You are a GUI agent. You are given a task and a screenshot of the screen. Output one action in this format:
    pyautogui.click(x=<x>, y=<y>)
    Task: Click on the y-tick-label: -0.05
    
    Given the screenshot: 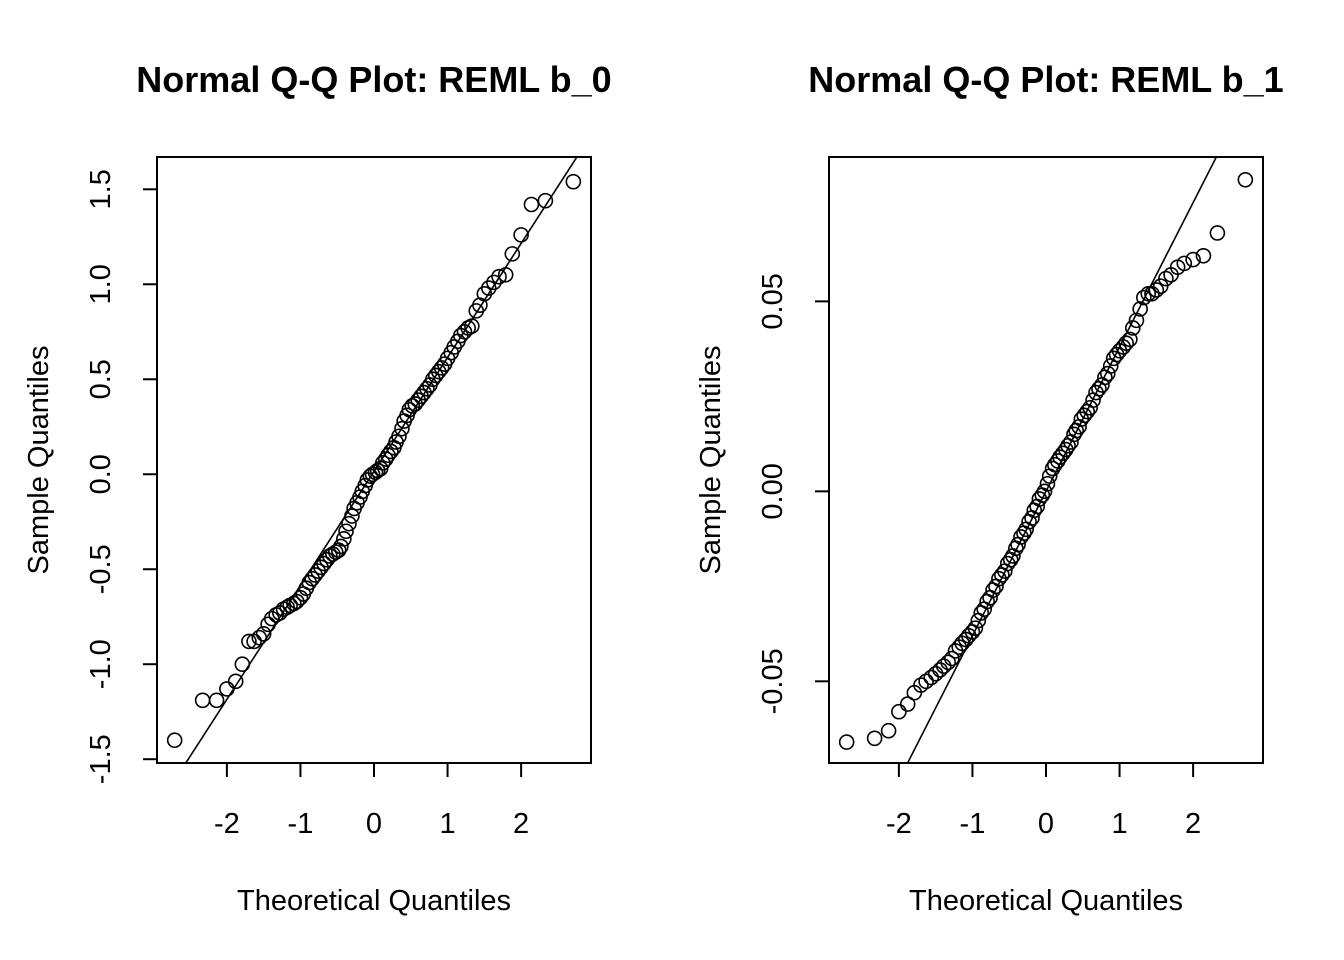 What is the action you would take?
    pyautogui.click(x=773, y=681)
    